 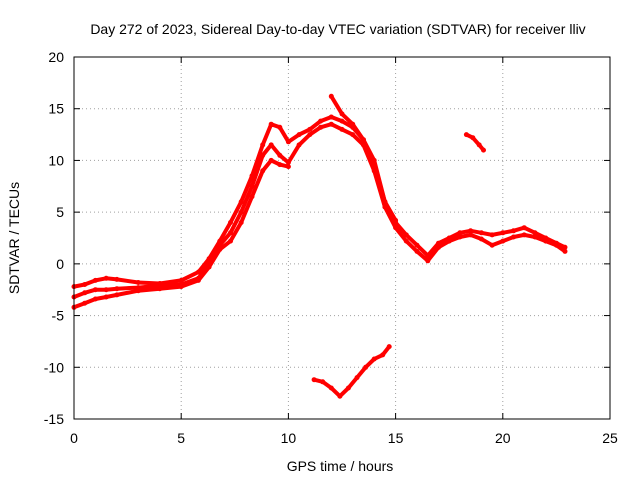 What do you see at coordinates (475, 142) in the screenshot?
I see `series-line-track-e` at bounding box center [475, 142].